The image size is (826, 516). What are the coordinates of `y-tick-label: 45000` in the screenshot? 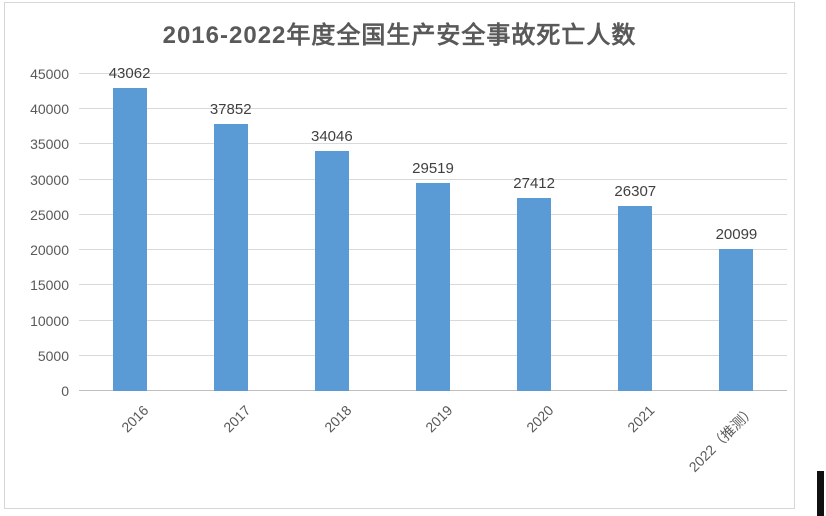 It's located at (49, 74).